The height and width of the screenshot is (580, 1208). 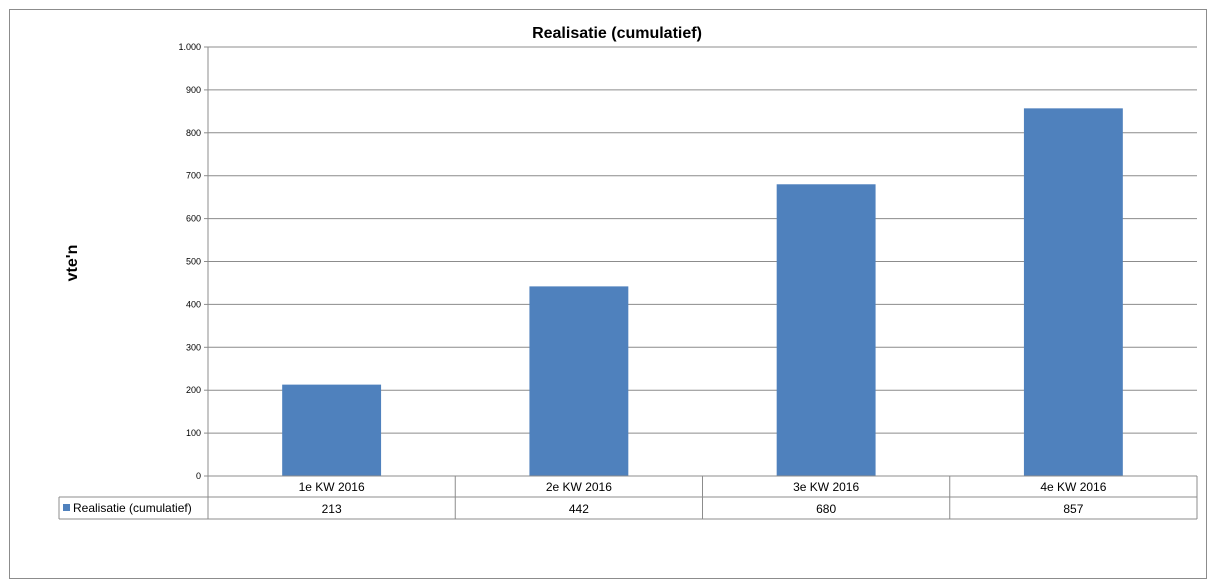 What do you see at coordinates (198, 476) in the screenshot?
I see `y-tick-label: 0` at bounding box center [198, 476].